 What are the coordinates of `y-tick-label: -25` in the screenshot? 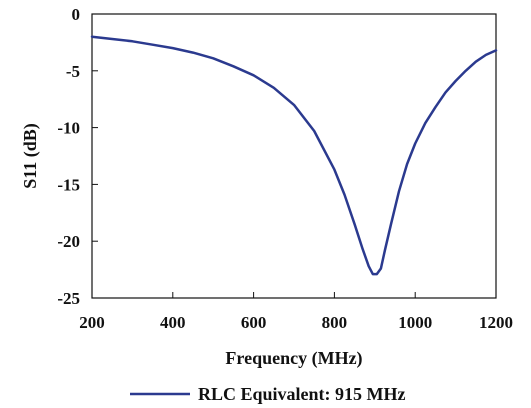 It's located at (68, 298).